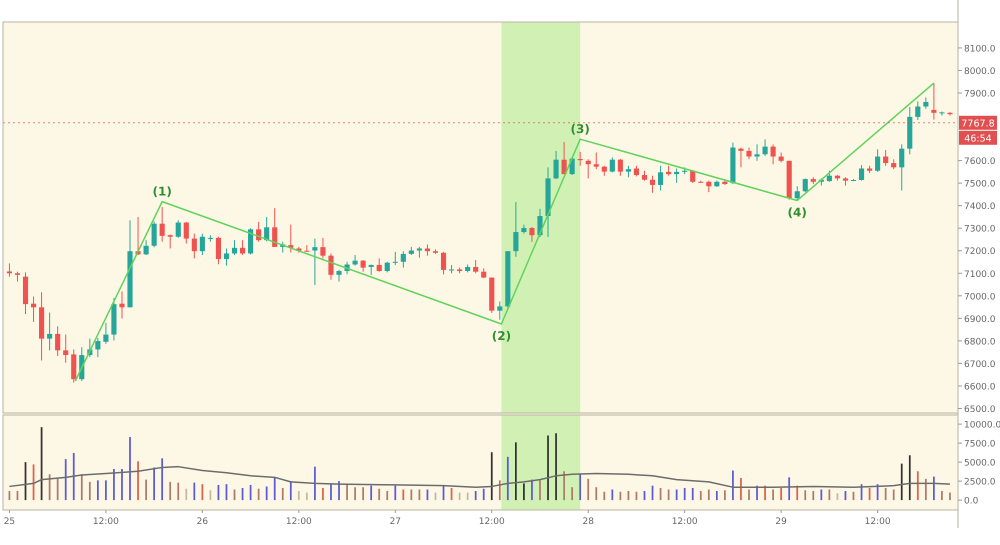  What do you see at coordinates (588, 522) in the screenshot?
I see `x-tick-label: 28` at bounding box center [588, 522].